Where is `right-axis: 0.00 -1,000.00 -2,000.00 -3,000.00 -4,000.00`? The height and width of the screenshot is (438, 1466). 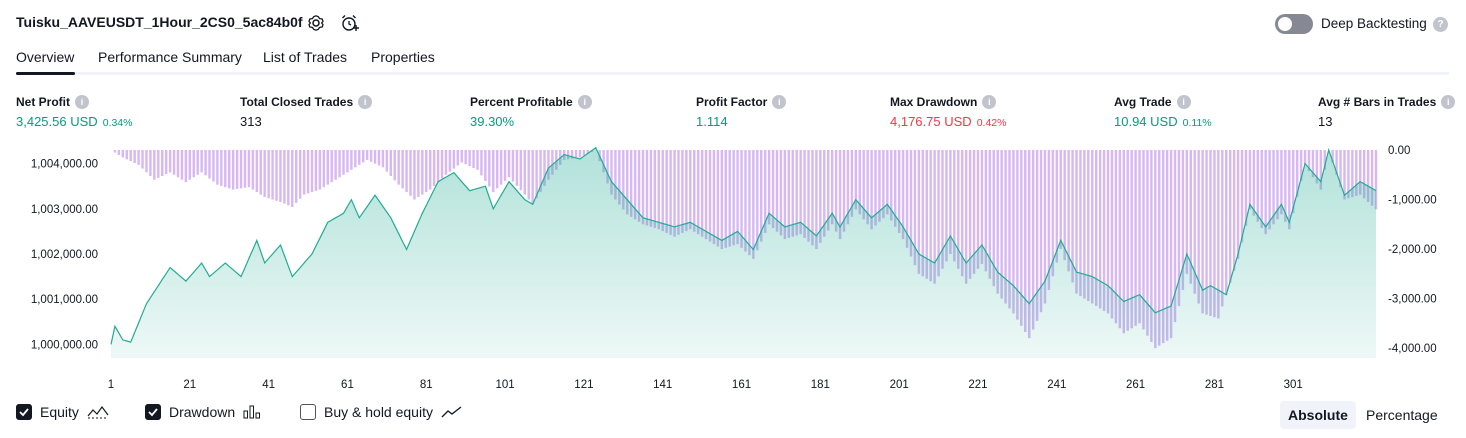
right-axis: 0.00 -1,000.00 -2,000.00 -3,000.00 -4,000.00 is located at coordinates (1412, 250).